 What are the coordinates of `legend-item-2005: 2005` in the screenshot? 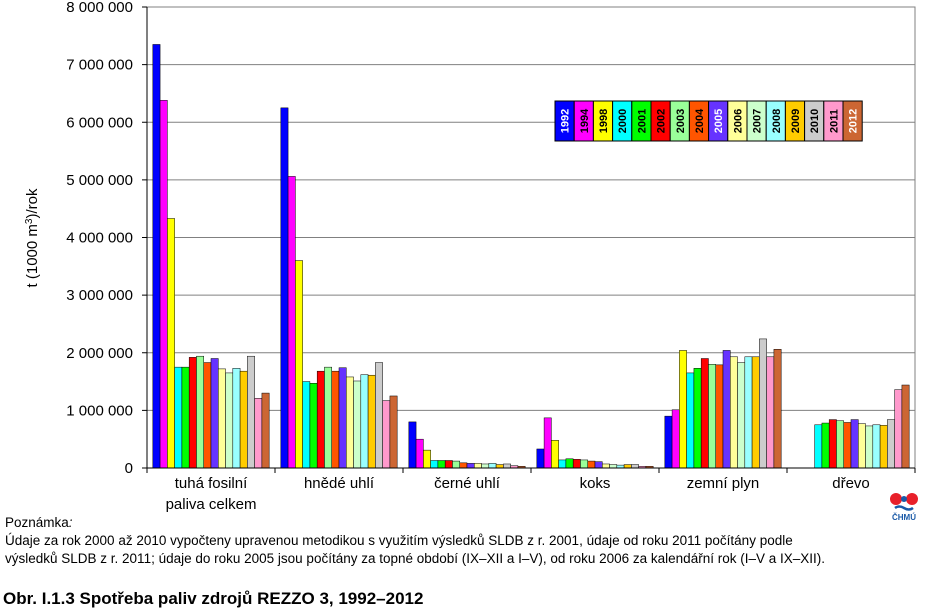 It's located at (718, 121).